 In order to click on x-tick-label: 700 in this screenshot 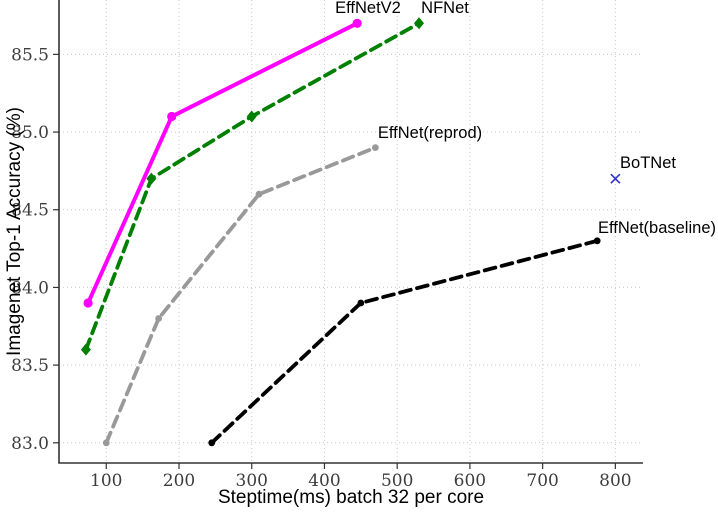, I will do `click(542, 481)`.